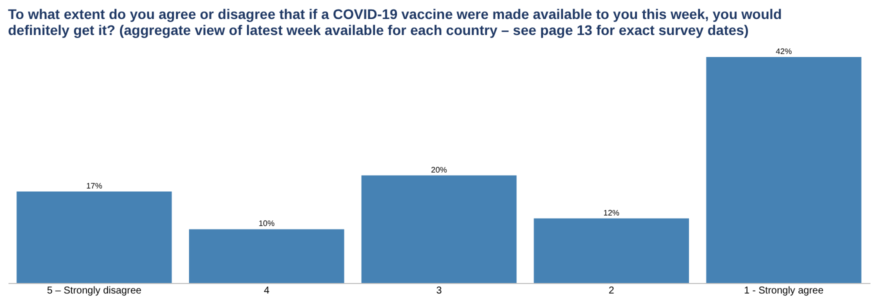 The image size is (880, 300). What do you see at coordinates (439, 169) in the screenshot?
I see `data-label: 20%` at bounding box center [439, 169].